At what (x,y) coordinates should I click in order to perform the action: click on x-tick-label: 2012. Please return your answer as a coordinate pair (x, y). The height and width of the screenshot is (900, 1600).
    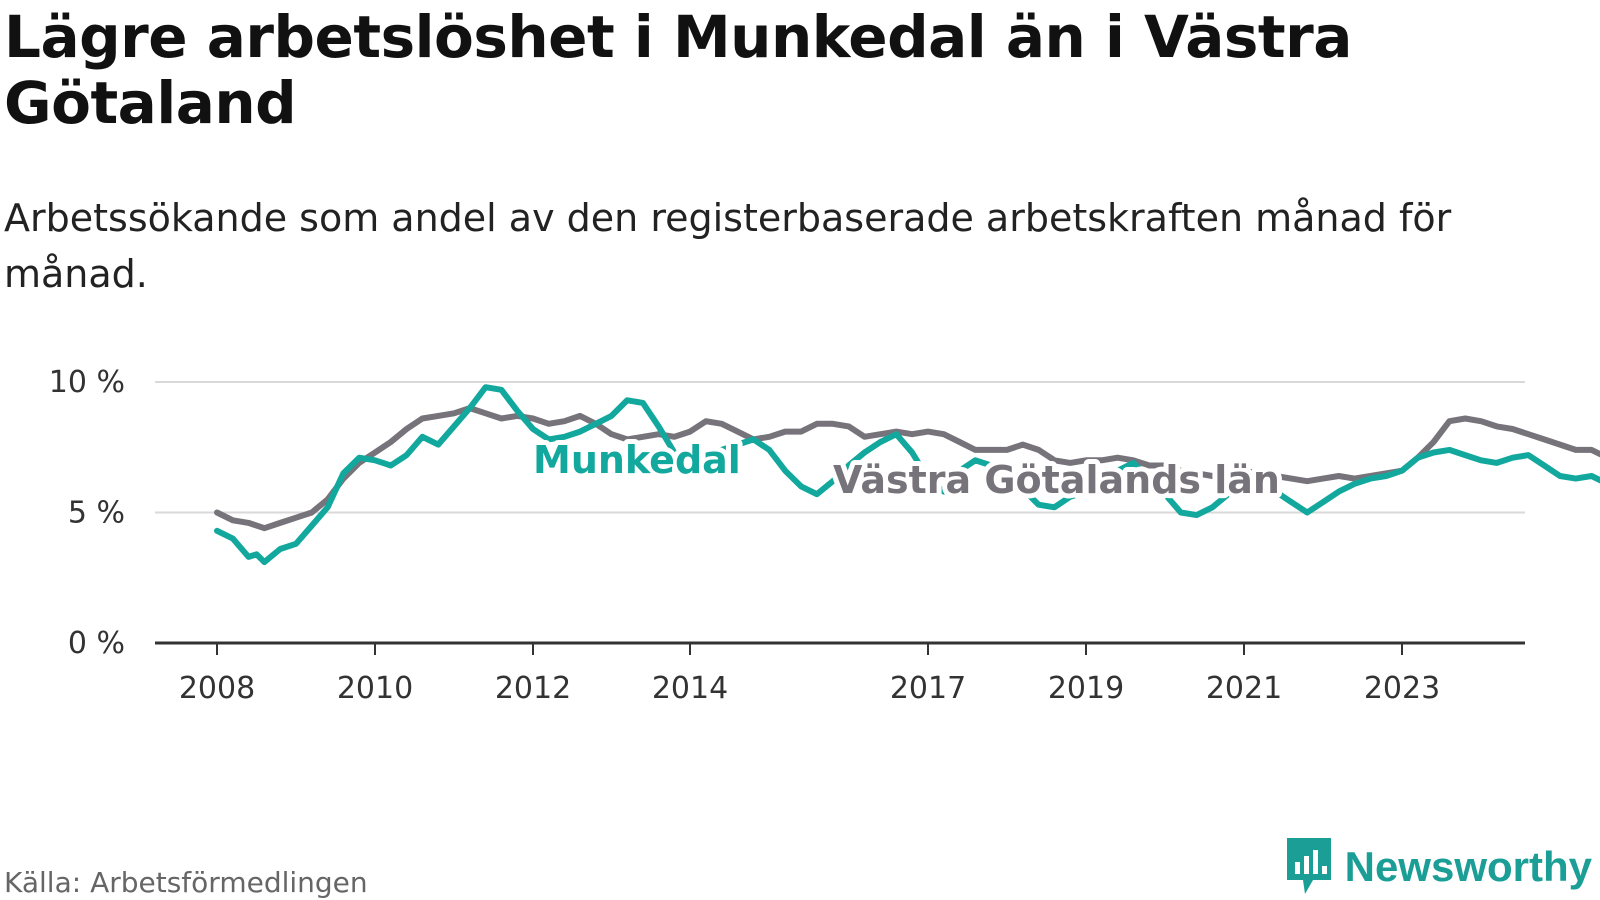
    Looking at the image, I should click on (533, 688).